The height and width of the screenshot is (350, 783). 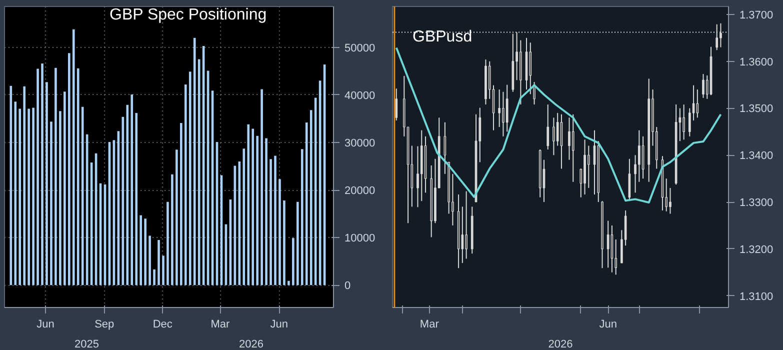 What do you see at coordinates (757, 203) in the screenshot?
I see `y-tick-label: 1.3300` at bounding box center [757, 203].